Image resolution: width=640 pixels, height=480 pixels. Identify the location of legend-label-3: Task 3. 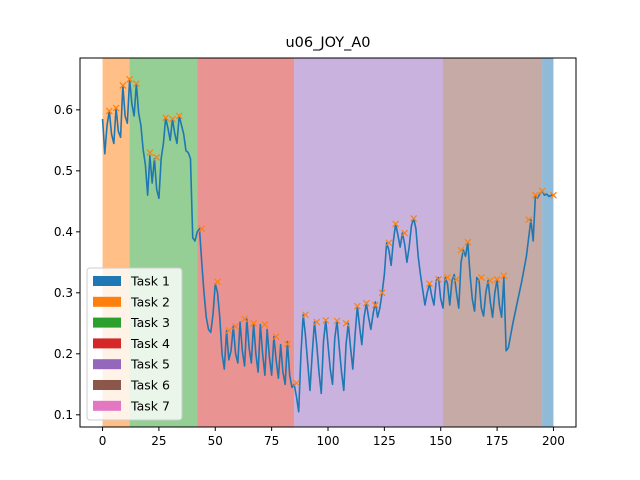
(150, 322).